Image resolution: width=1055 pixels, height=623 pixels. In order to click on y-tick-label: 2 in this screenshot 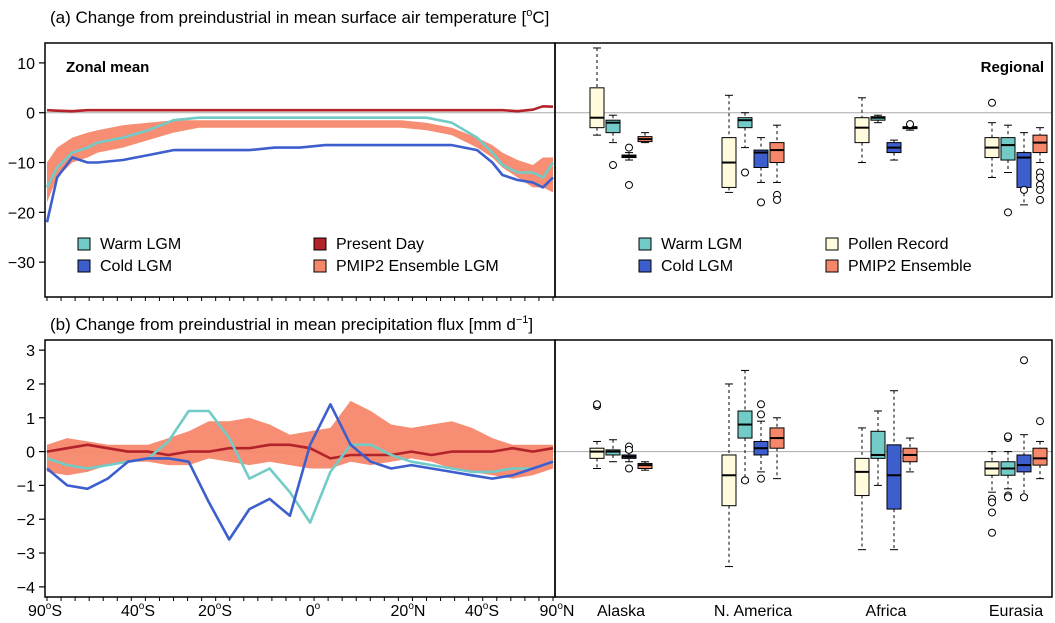, I will do `click(30, 385)`.